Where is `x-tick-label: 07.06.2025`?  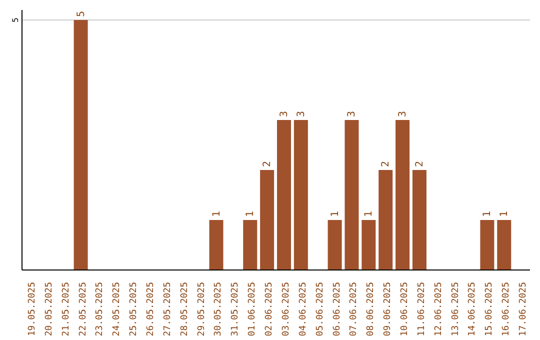 x-tick-label: 07.06.2025 is located at coordinates (354, 309).